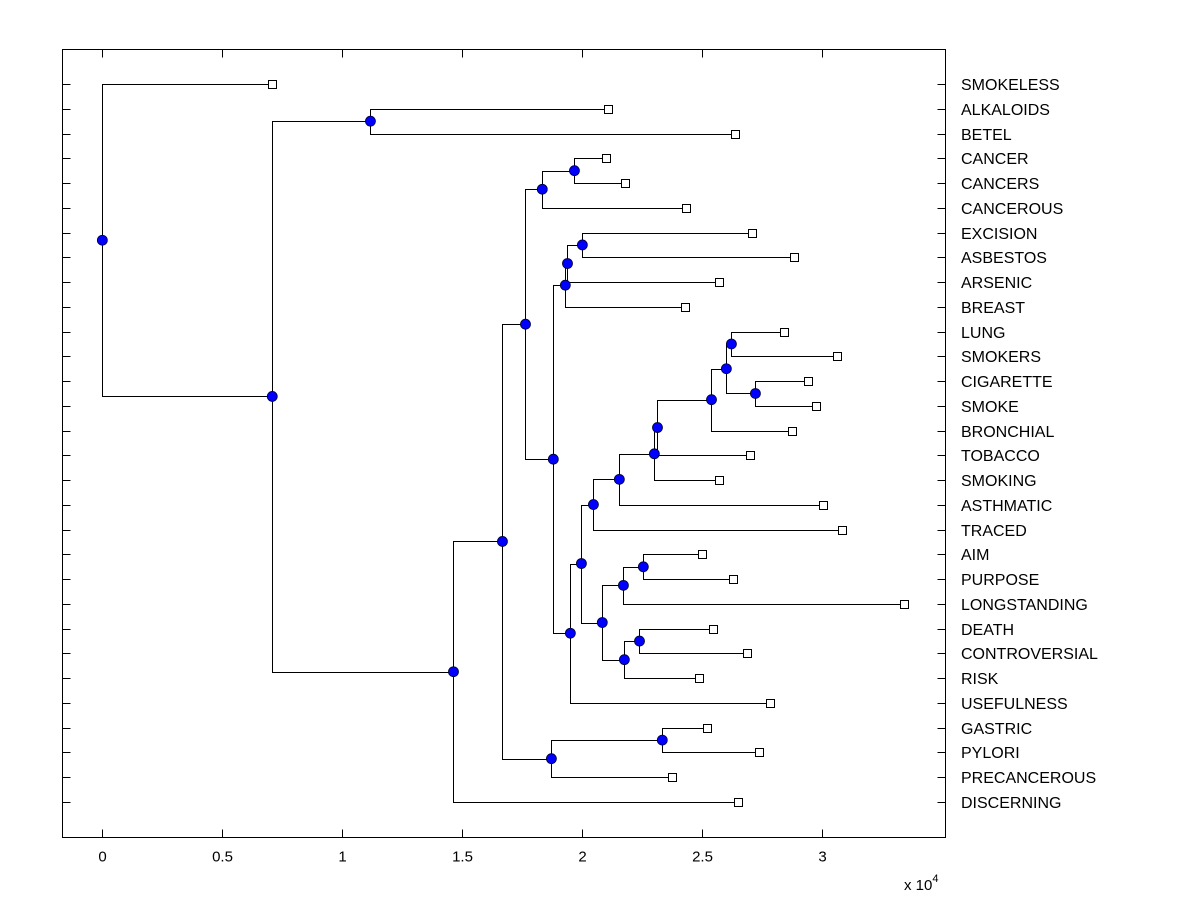 This screenshot has width=1200, height=900. I want to click on leaf-label-traced: TRACED, so click(994, 531).